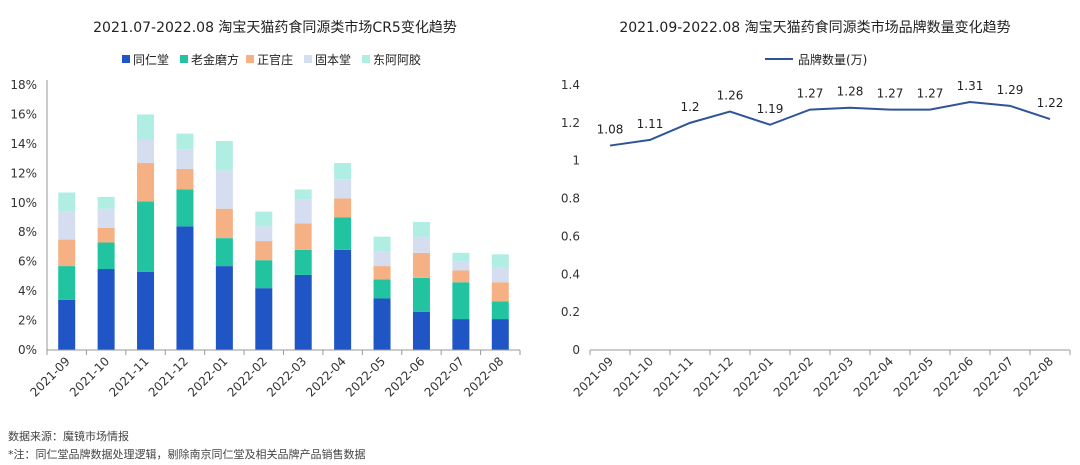 The width and height of the screenshot is (1080, 465). Describe the element at coordinates (953, 376) in the screenshot. I see `x-tick-label: 2022-06` at that location.